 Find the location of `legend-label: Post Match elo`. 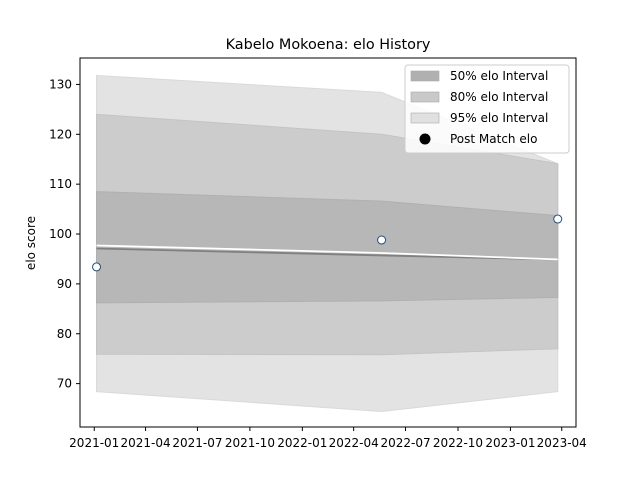

legend-label: Post Match elo is located at coordinates (493, 139).